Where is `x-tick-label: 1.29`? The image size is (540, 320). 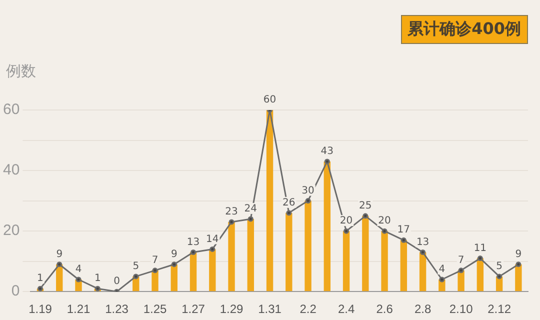
x-tick-label: 1.29 is located at coordinates (232, 309).